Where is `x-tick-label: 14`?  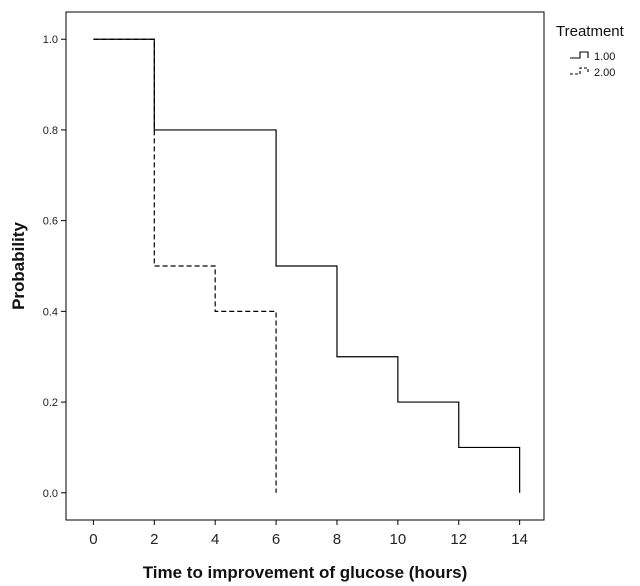
x-tick-label: 14 is located at coordinates (519, 539).